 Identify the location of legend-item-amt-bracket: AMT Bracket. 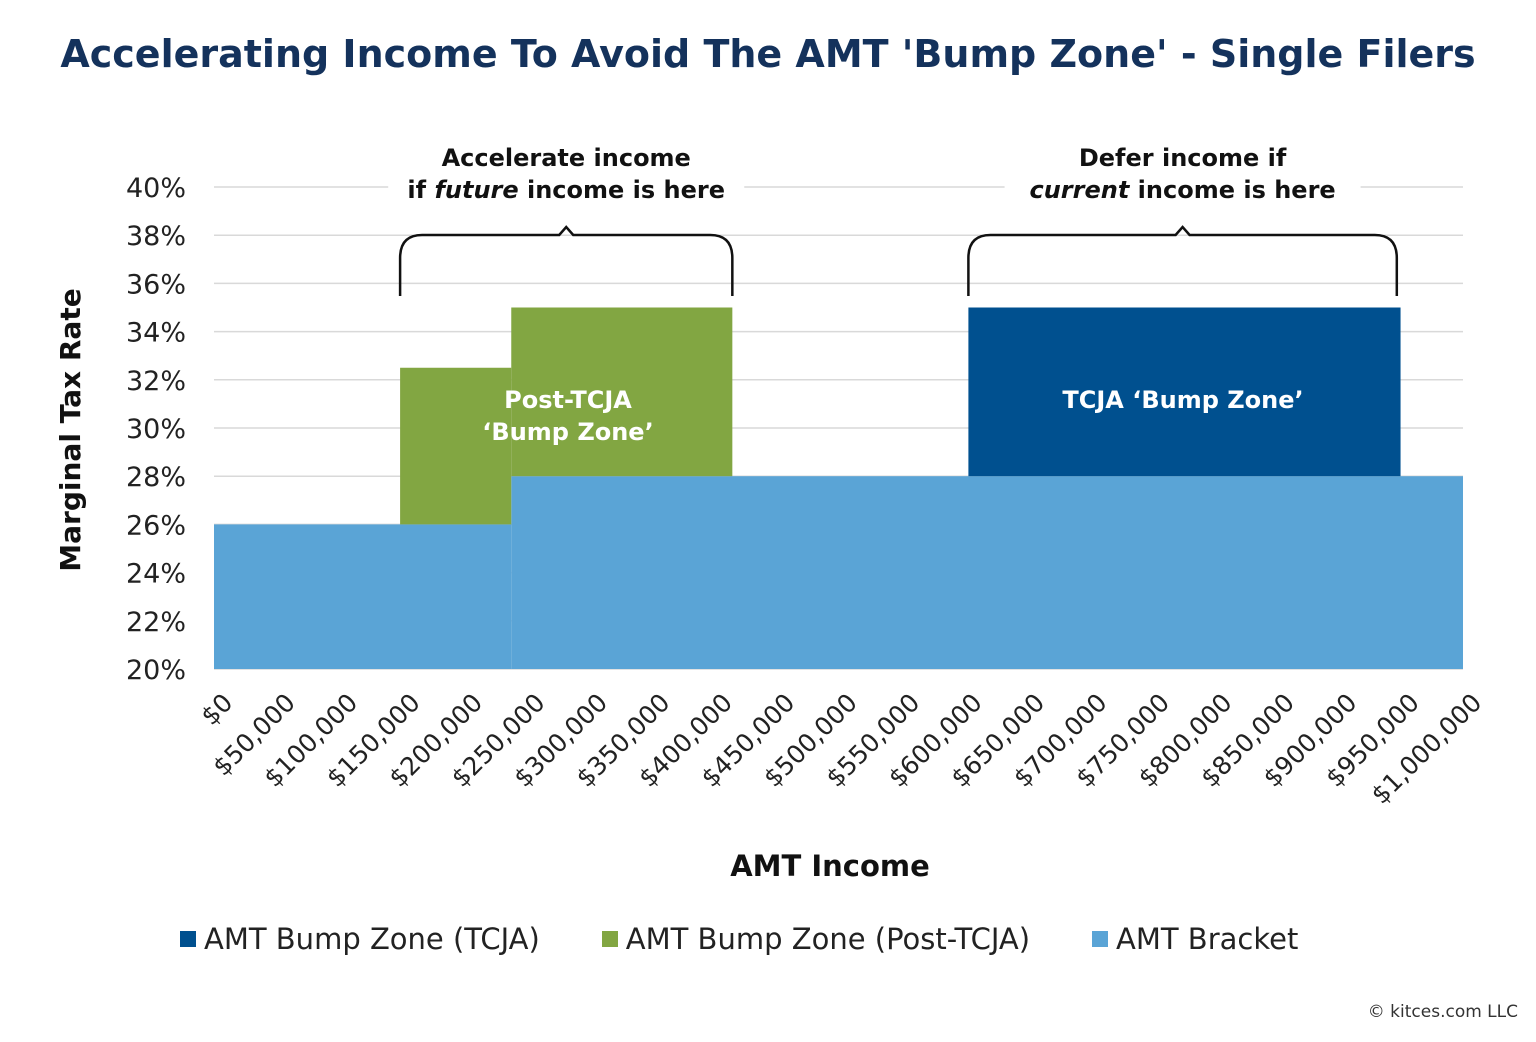
(1195, 939).